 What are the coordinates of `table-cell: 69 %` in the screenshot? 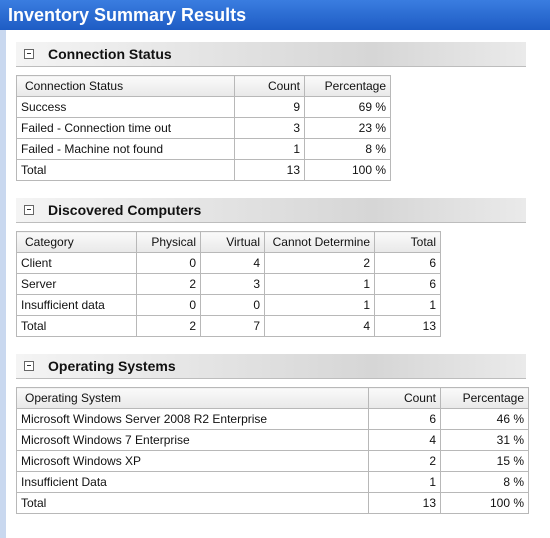 It's located at (347, 107).